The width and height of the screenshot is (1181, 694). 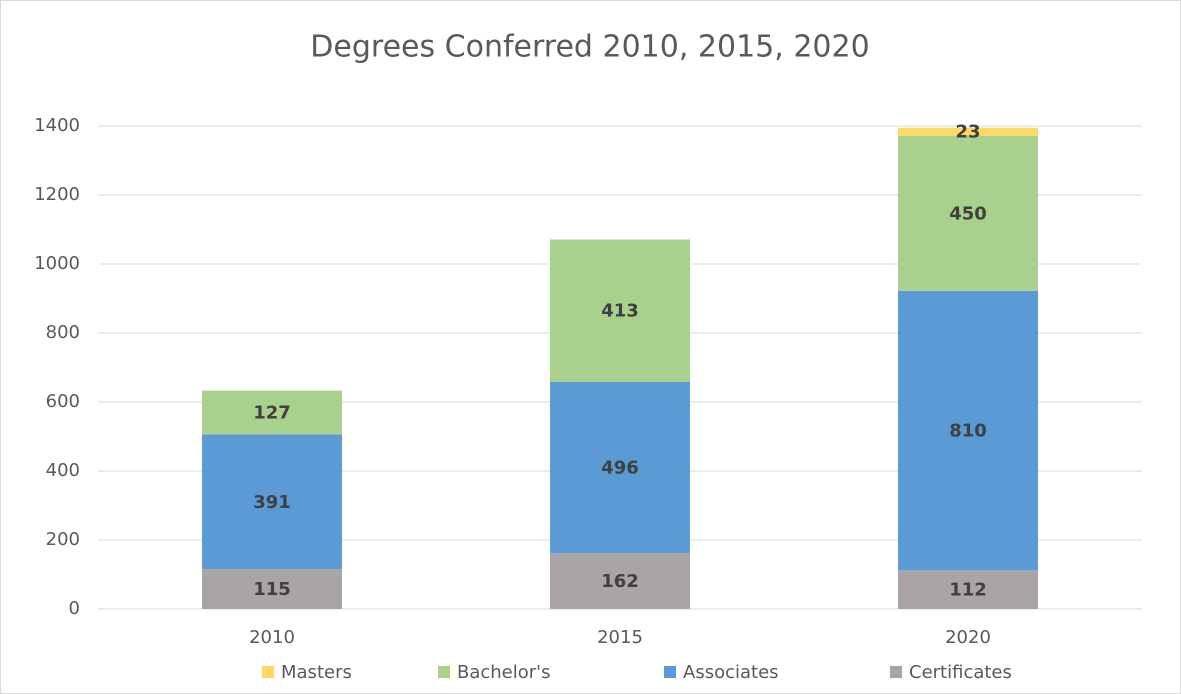 I want to click on y-tick-label: 400, so click(x=63, y=470).